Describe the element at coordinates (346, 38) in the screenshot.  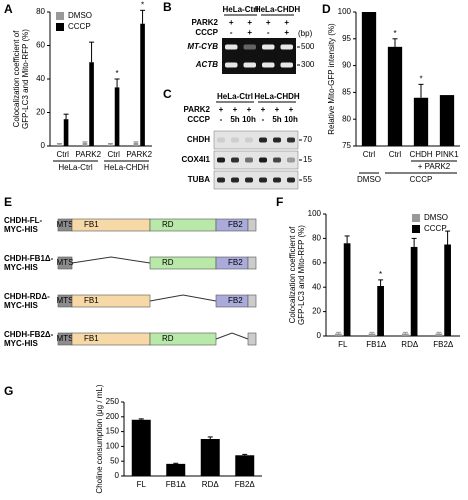
I see `y-tick-label: 95` at that location.